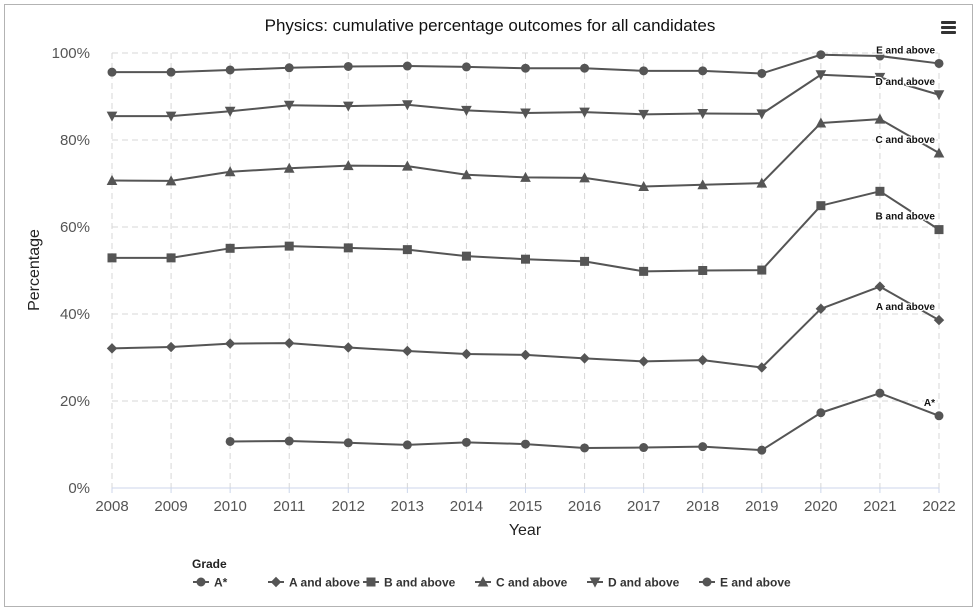 Image resolution: width=979 pixels, height=613 pixels. Describe the element at coordinates (420, 583) in the screenshot. I see `legend-label: B and above` at that location.